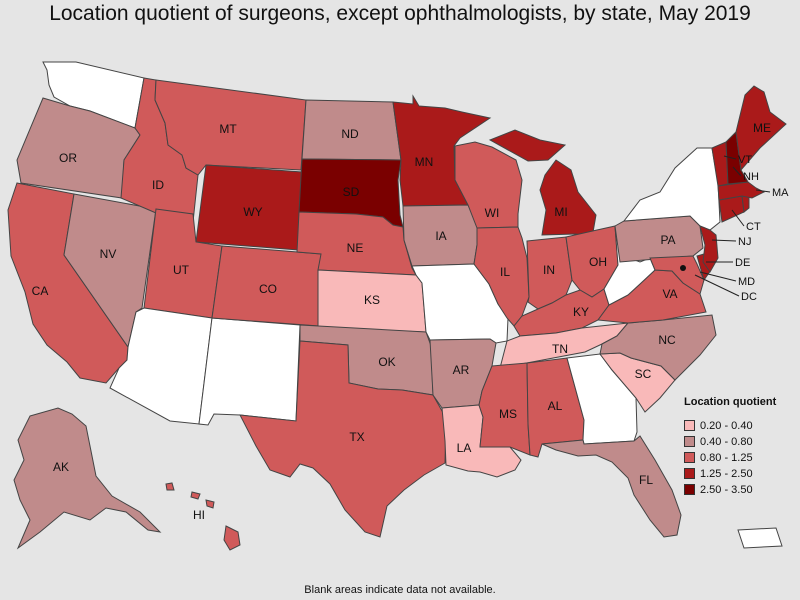 Image resolution: width=800 pixels, height=600 pixels. Describe the element at coordinates (677, 275) in the screenshot. I see `state-MD` at that location.